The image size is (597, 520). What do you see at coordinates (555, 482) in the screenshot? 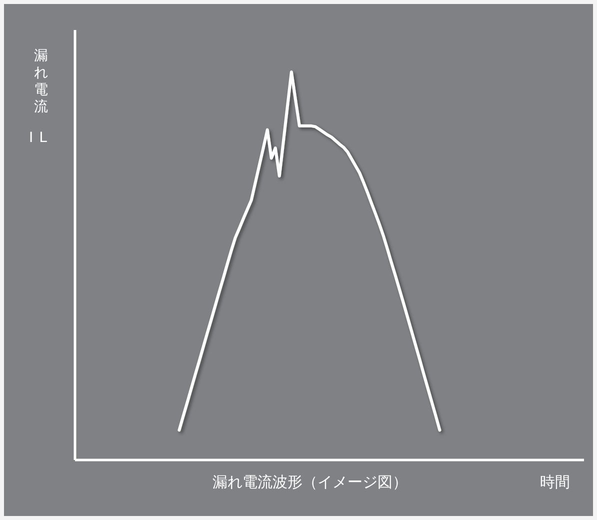
I see `text: 時間` at bounding box center [555, 482].